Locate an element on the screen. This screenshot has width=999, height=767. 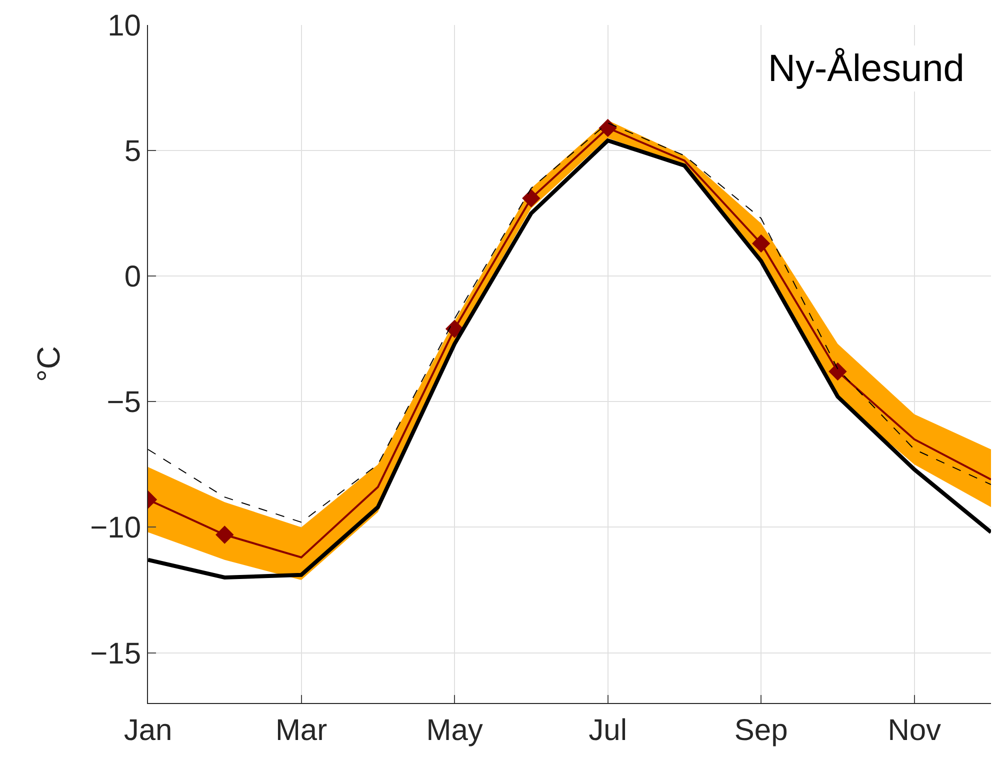
annotation: Ny-Ålesund is located at coordinates (866, 68).